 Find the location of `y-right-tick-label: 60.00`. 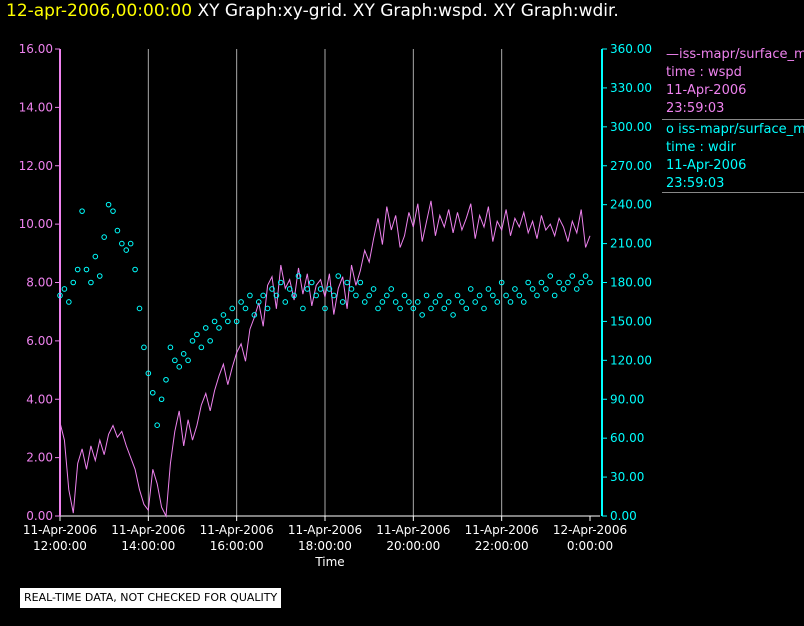

y-right-tick-label: 60.00 is located at coordinates (627, 438).